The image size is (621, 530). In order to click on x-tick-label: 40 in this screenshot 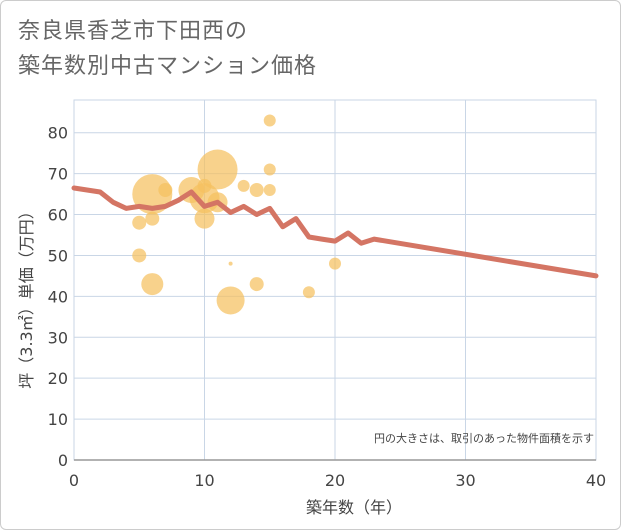, I will do `click(596, 480)`.